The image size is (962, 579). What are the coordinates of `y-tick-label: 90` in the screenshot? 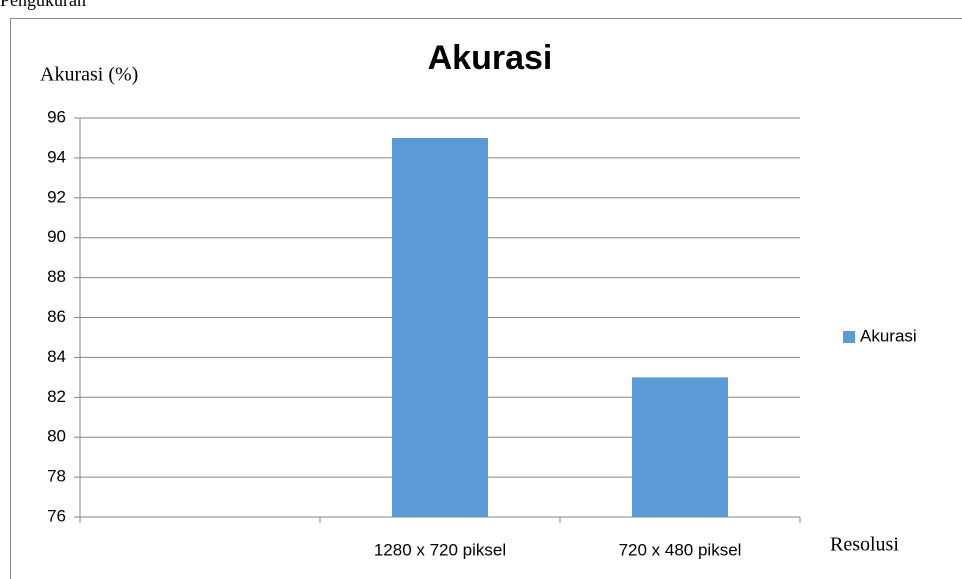 It's located at (56, 236).